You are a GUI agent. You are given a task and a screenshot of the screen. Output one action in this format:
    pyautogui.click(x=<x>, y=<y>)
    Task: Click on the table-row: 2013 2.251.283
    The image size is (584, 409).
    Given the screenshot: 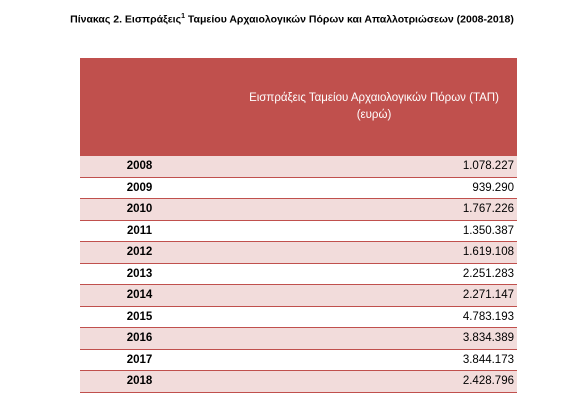 What is the action you would take?
    pyautogui.click(x=298, y=273)
    